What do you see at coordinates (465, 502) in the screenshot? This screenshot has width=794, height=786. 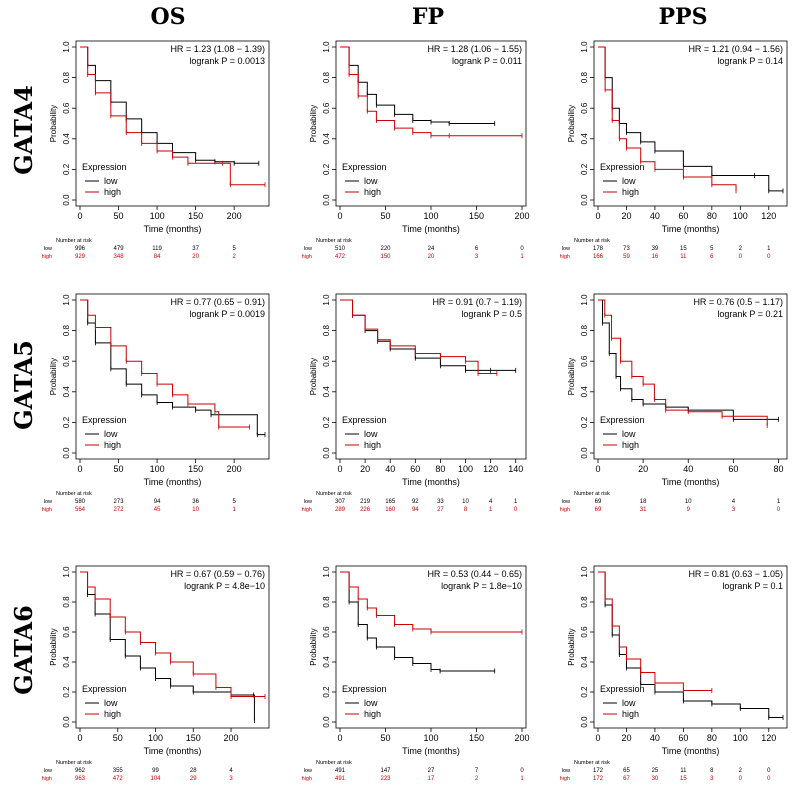 I see `risk-value-low: 10` at bounding box center [465, 502].